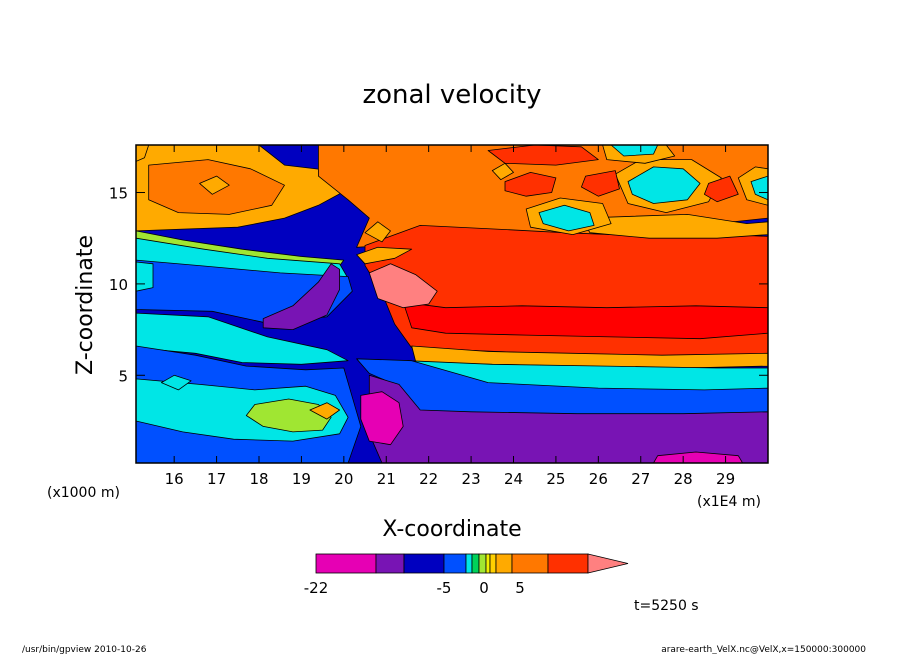 This screenshot has height=654, width=904. I want to click on x-tick-label-16: 16, so click(174, 479).